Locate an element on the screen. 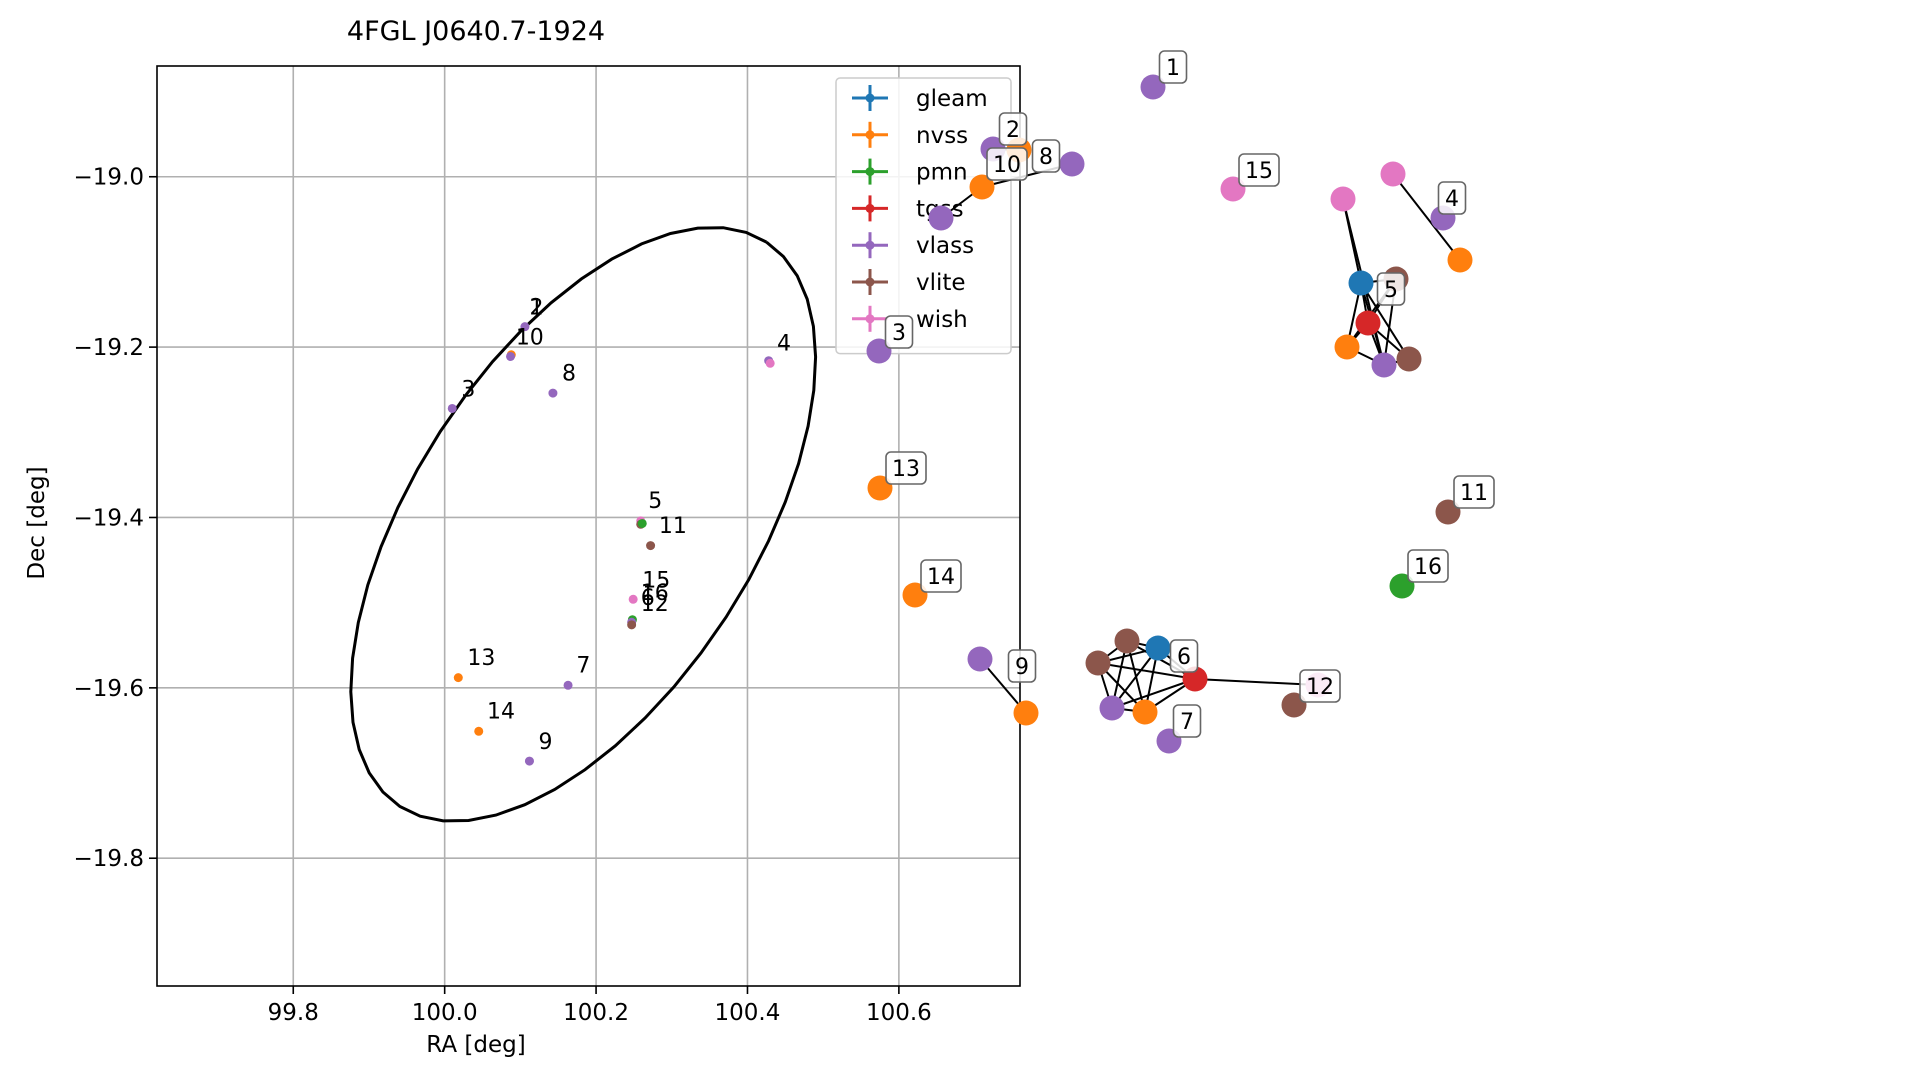 The image size is (1919, 1080). point-label: 7 is located at coordinates (583, 666).